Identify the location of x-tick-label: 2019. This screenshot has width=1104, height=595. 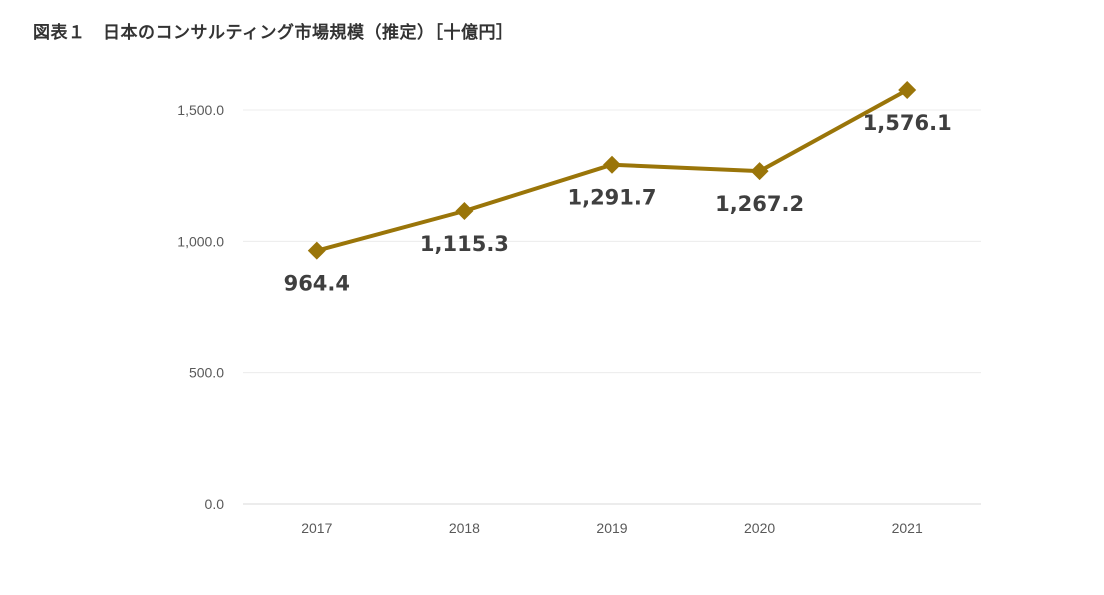
(611, 528).